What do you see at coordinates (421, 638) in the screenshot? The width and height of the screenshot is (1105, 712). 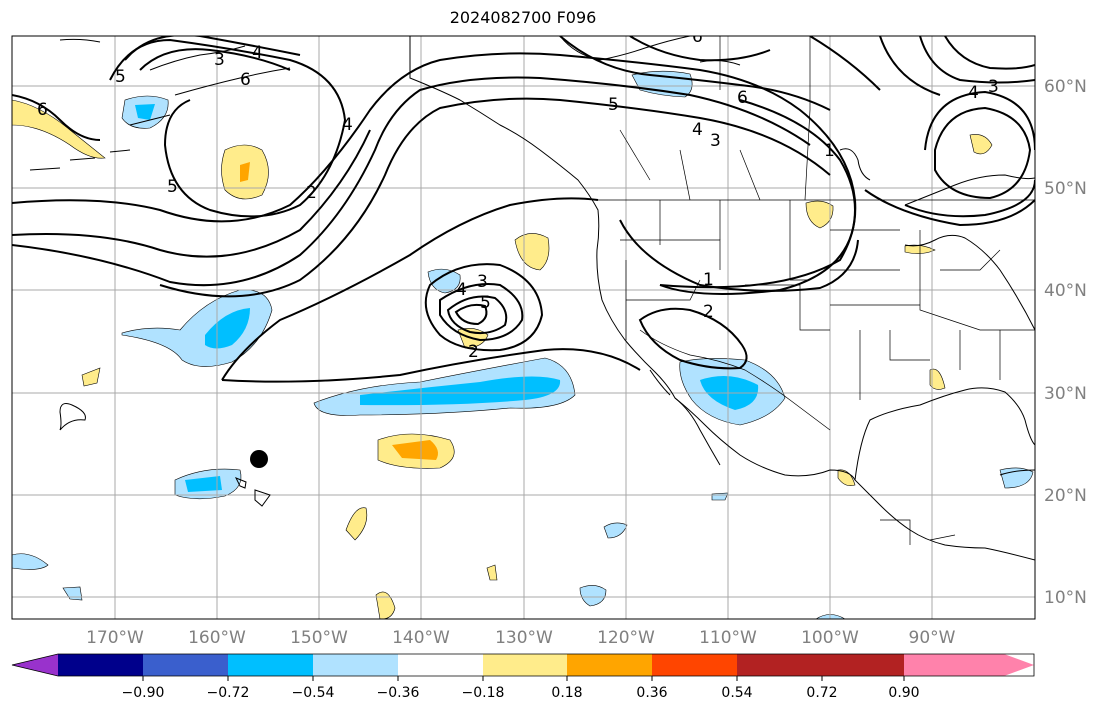 I see `lon-label: 140°W` at bounding box center [421, 638].